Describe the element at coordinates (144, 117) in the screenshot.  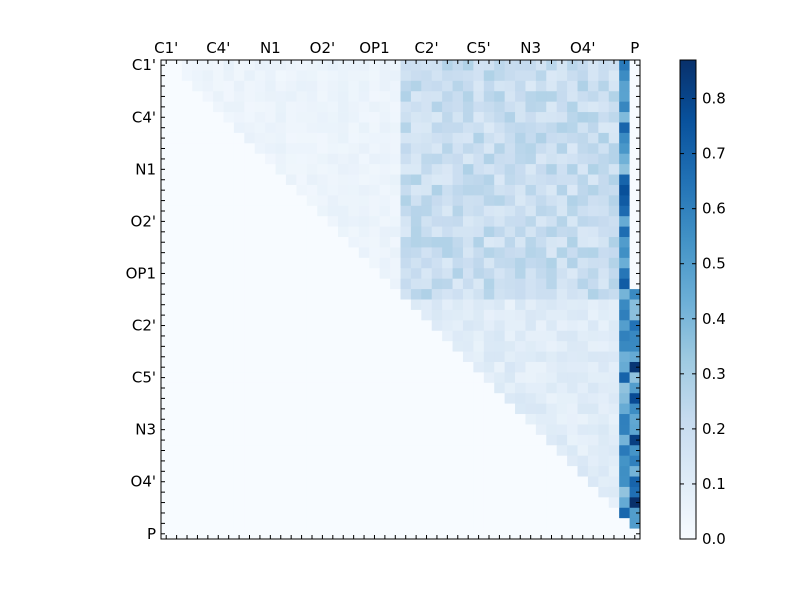
I see `row-label: C4'` at that location.